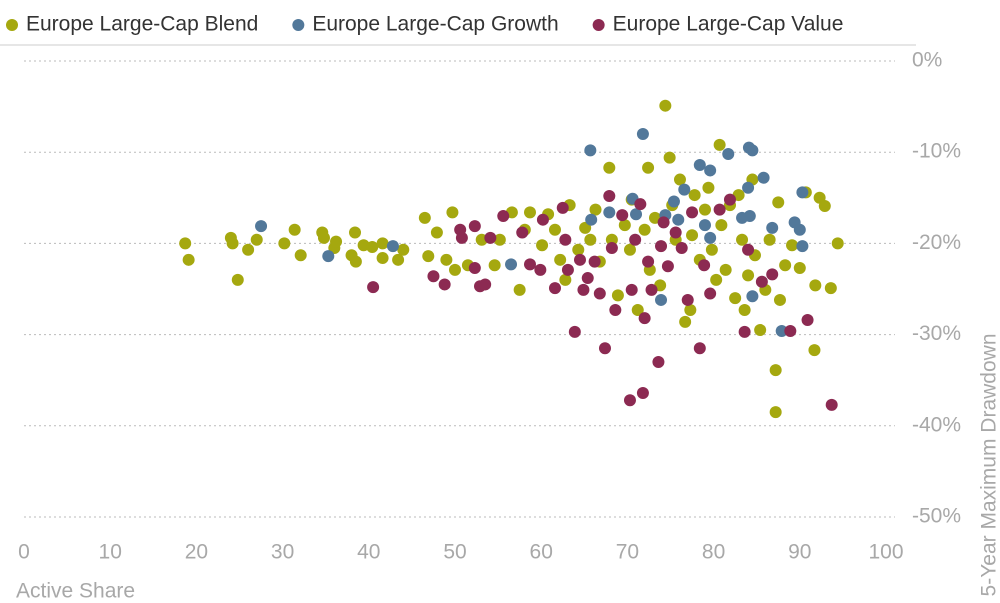 This screenshot has height=603, width=1000. What do you see at coordinates (541, 552) in the screenshot?
I see `x-tick-label: 60` at bounding box center [541, 552].